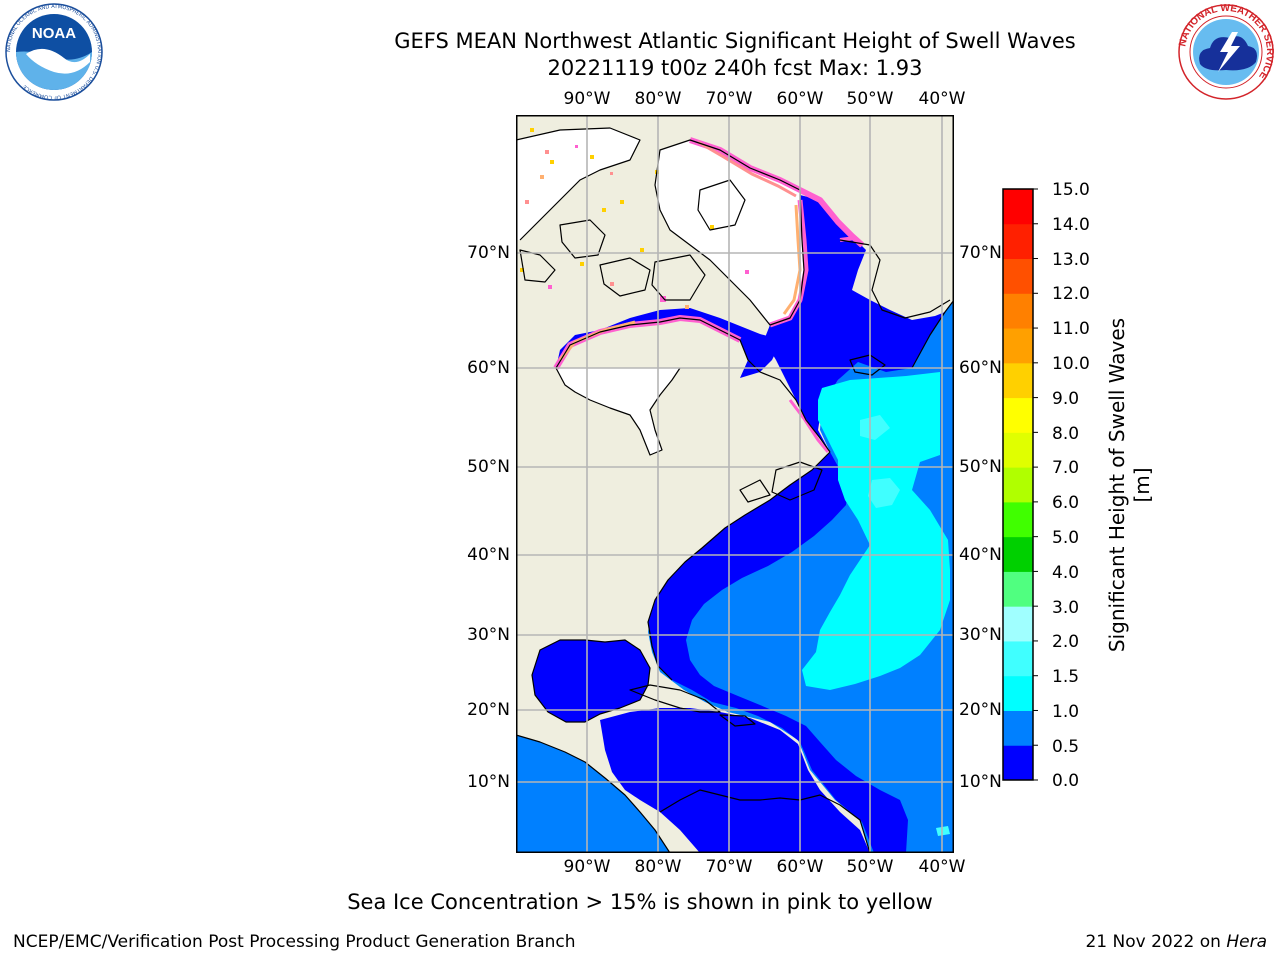 The height and width of the screenshot is (960, 1280). I want to click on colorbar-tick: 9.0, so click(1066, 399).